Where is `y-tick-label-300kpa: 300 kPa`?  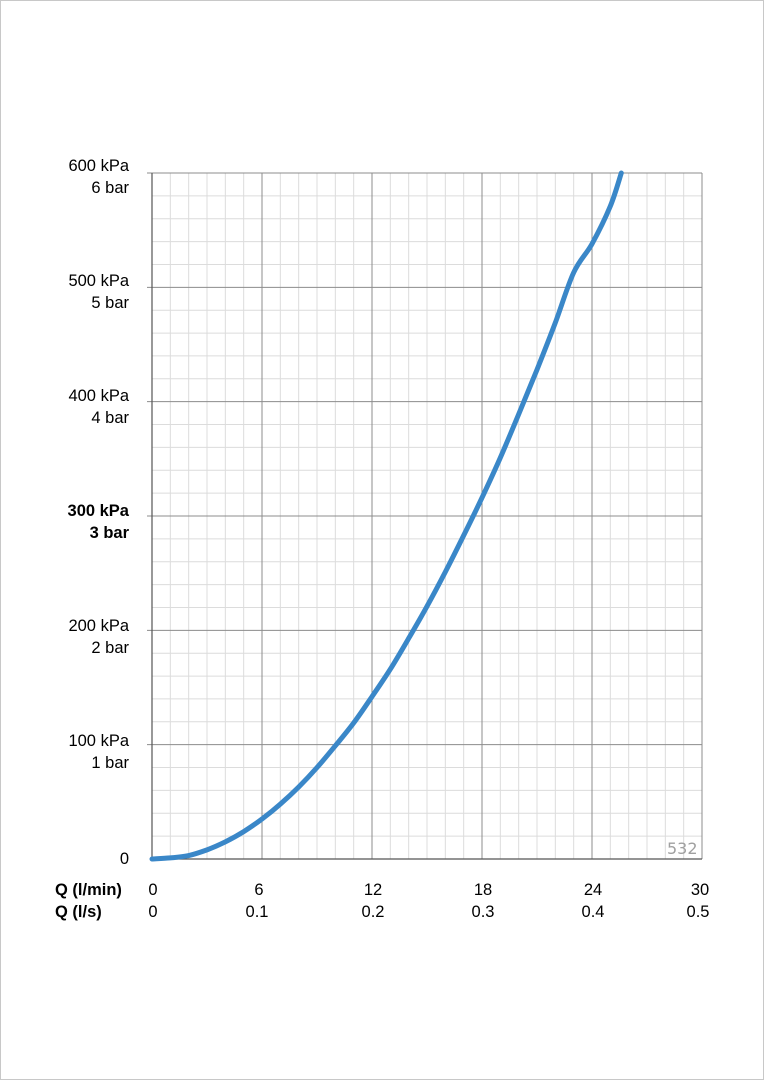
y-tick-label-300kpa: 300 kPa is located at coordinates (98, 511).